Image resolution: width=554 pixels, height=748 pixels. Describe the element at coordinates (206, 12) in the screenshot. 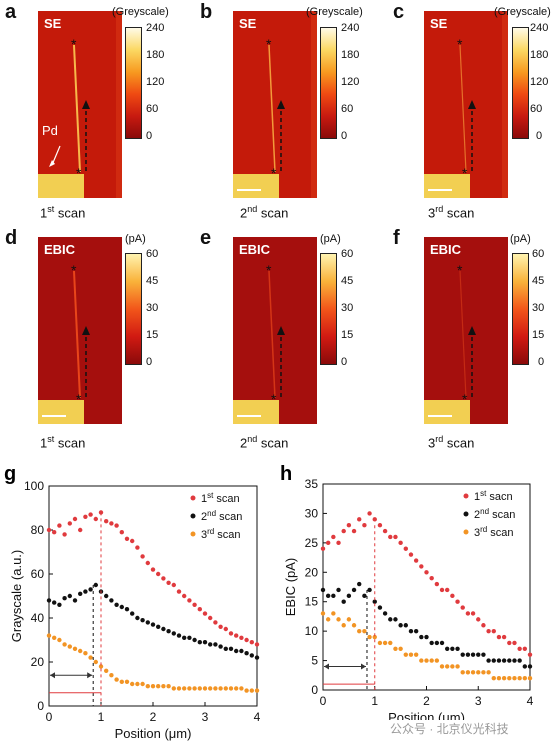

I see `panel-label-b: b` at that location.